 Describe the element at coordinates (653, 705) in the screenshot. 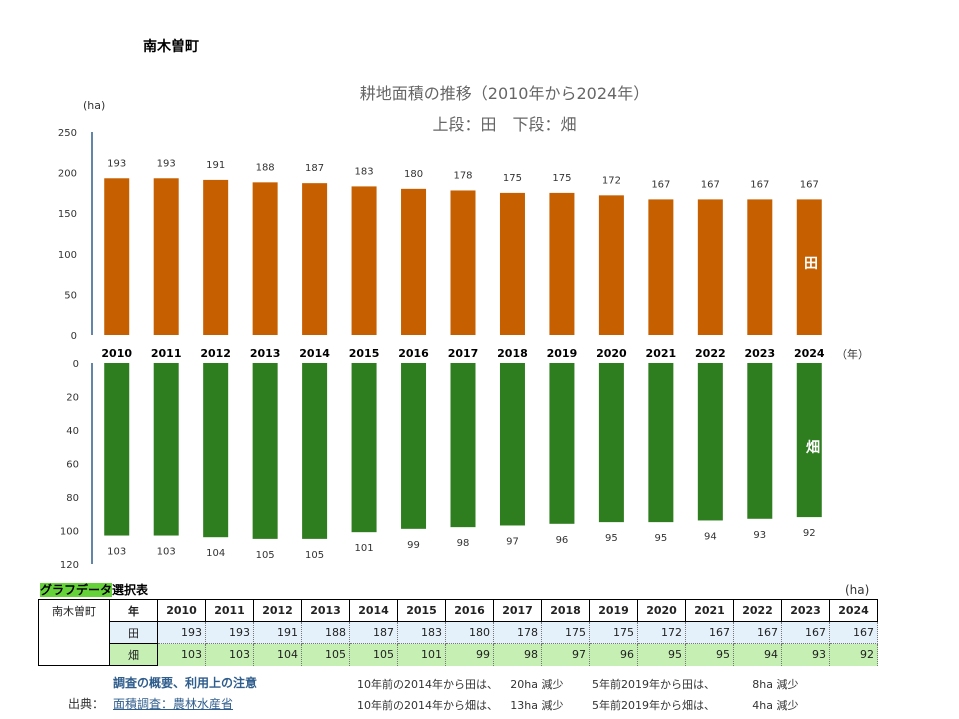

I see `summary-text: 5年前2019年から畑は、` at that location.